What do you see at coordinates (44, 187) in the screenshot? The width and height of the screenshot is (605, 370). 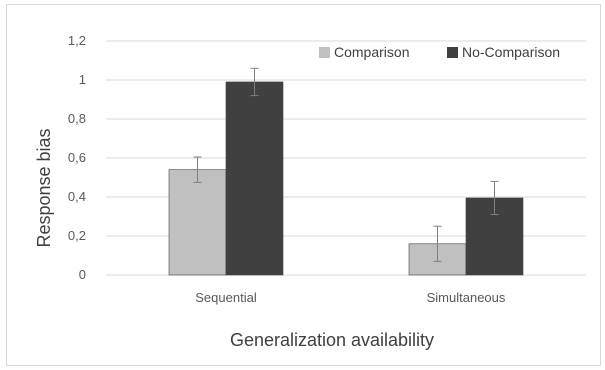 I see `y-axis-title: Response bias` at bounding box center [44, 187].